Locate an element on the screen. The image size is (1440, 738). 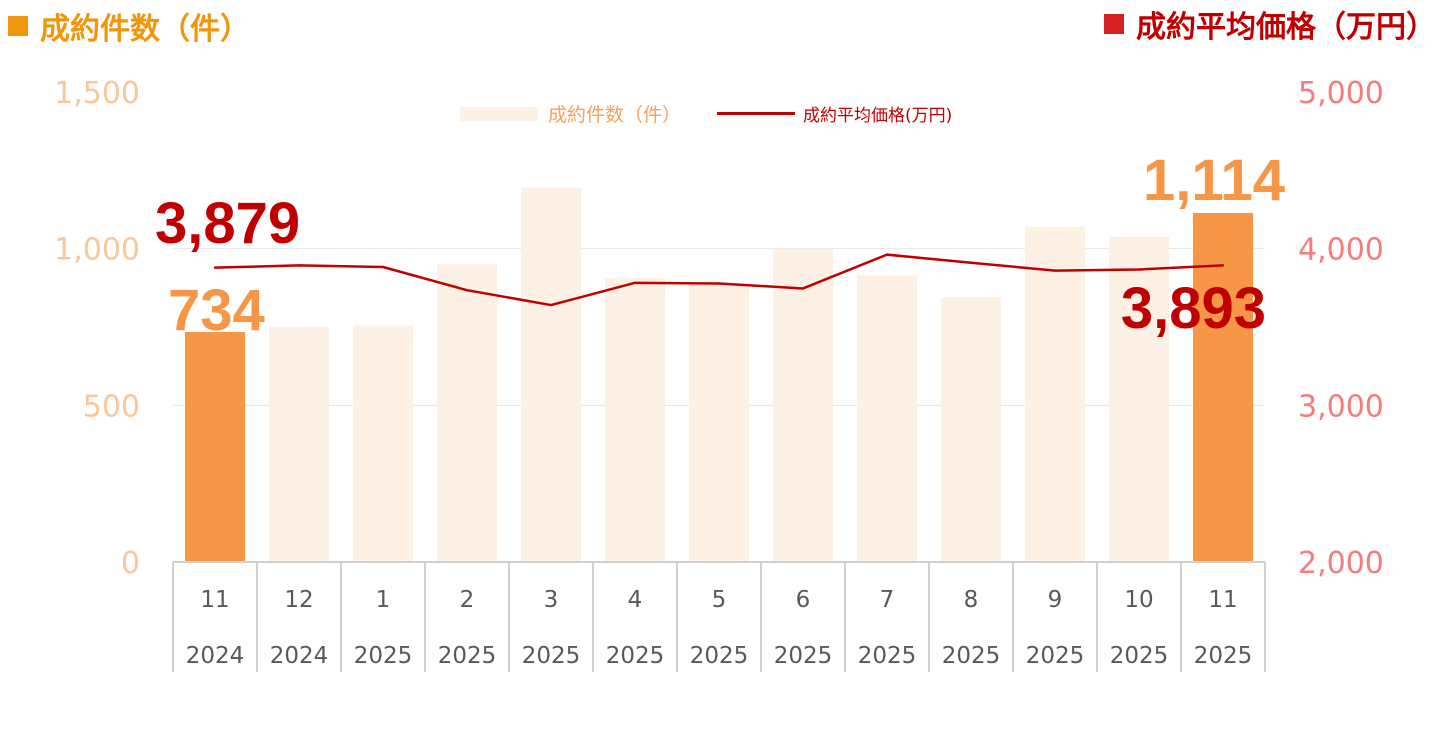
x-tick-label-month: 5 is located at coordinates (719, 600).